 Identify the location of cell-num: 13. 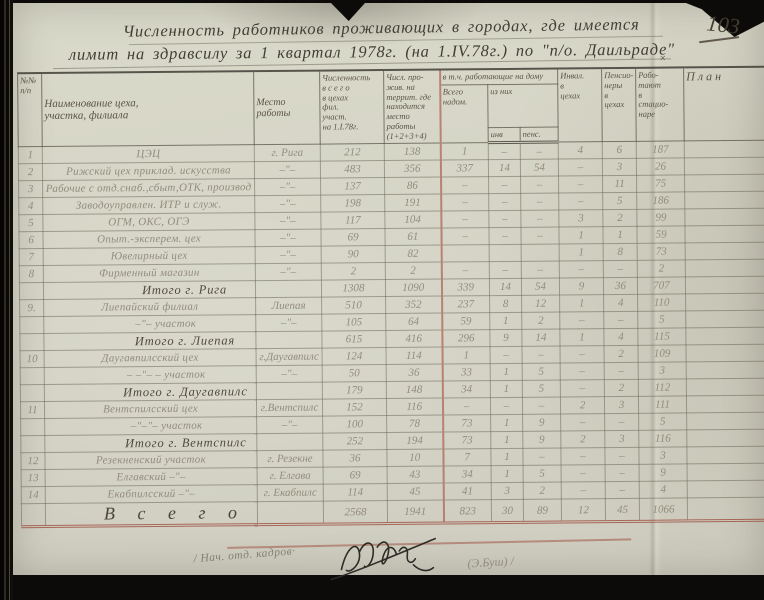
(33, 478).